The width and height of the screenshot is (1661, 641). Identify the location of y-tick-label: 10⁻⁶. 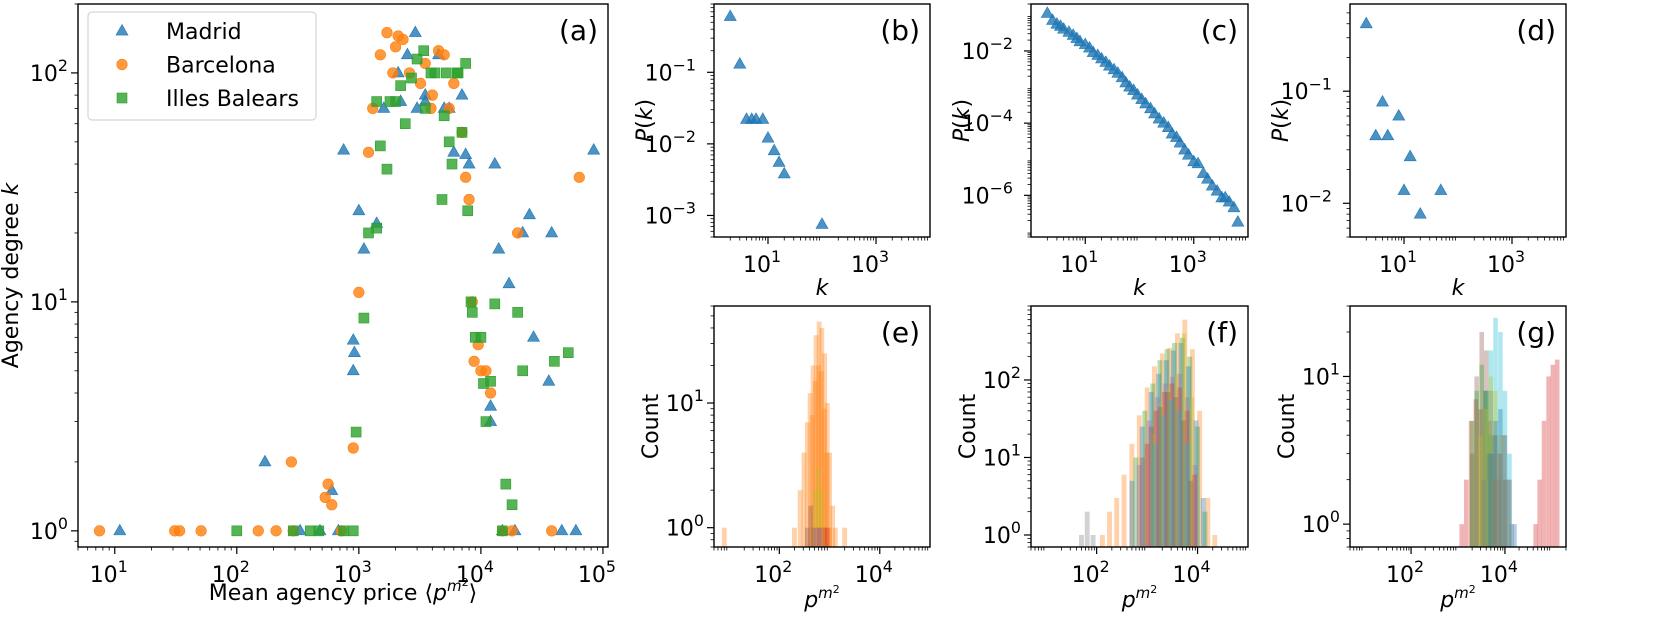
(987, 193).